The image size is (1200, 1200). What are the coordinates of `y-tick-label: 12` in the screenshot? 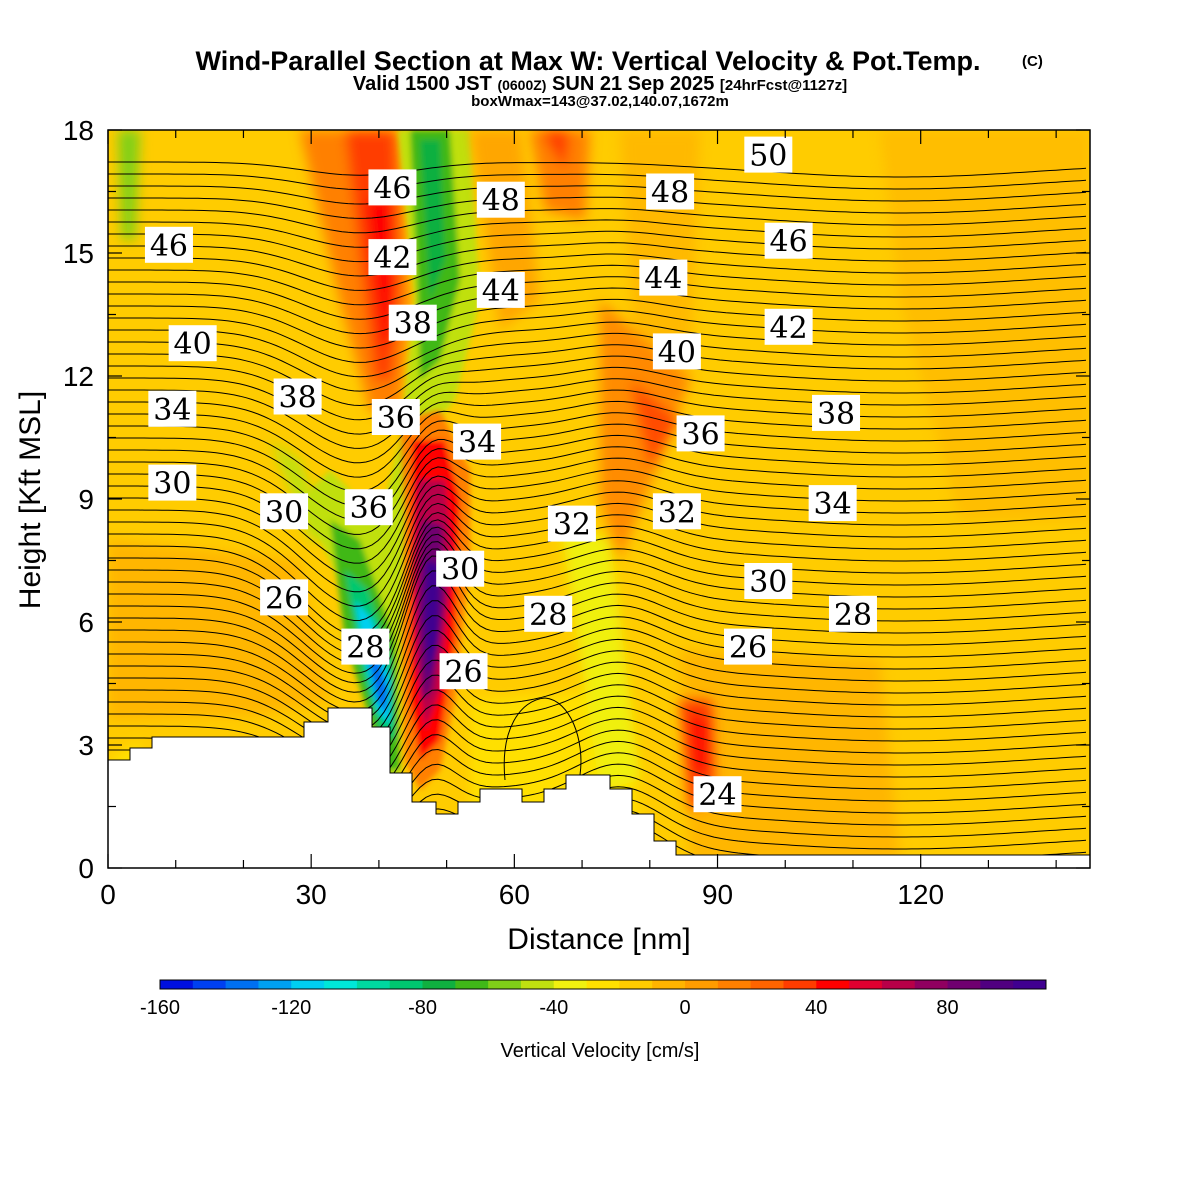 It's located at (78, 376).